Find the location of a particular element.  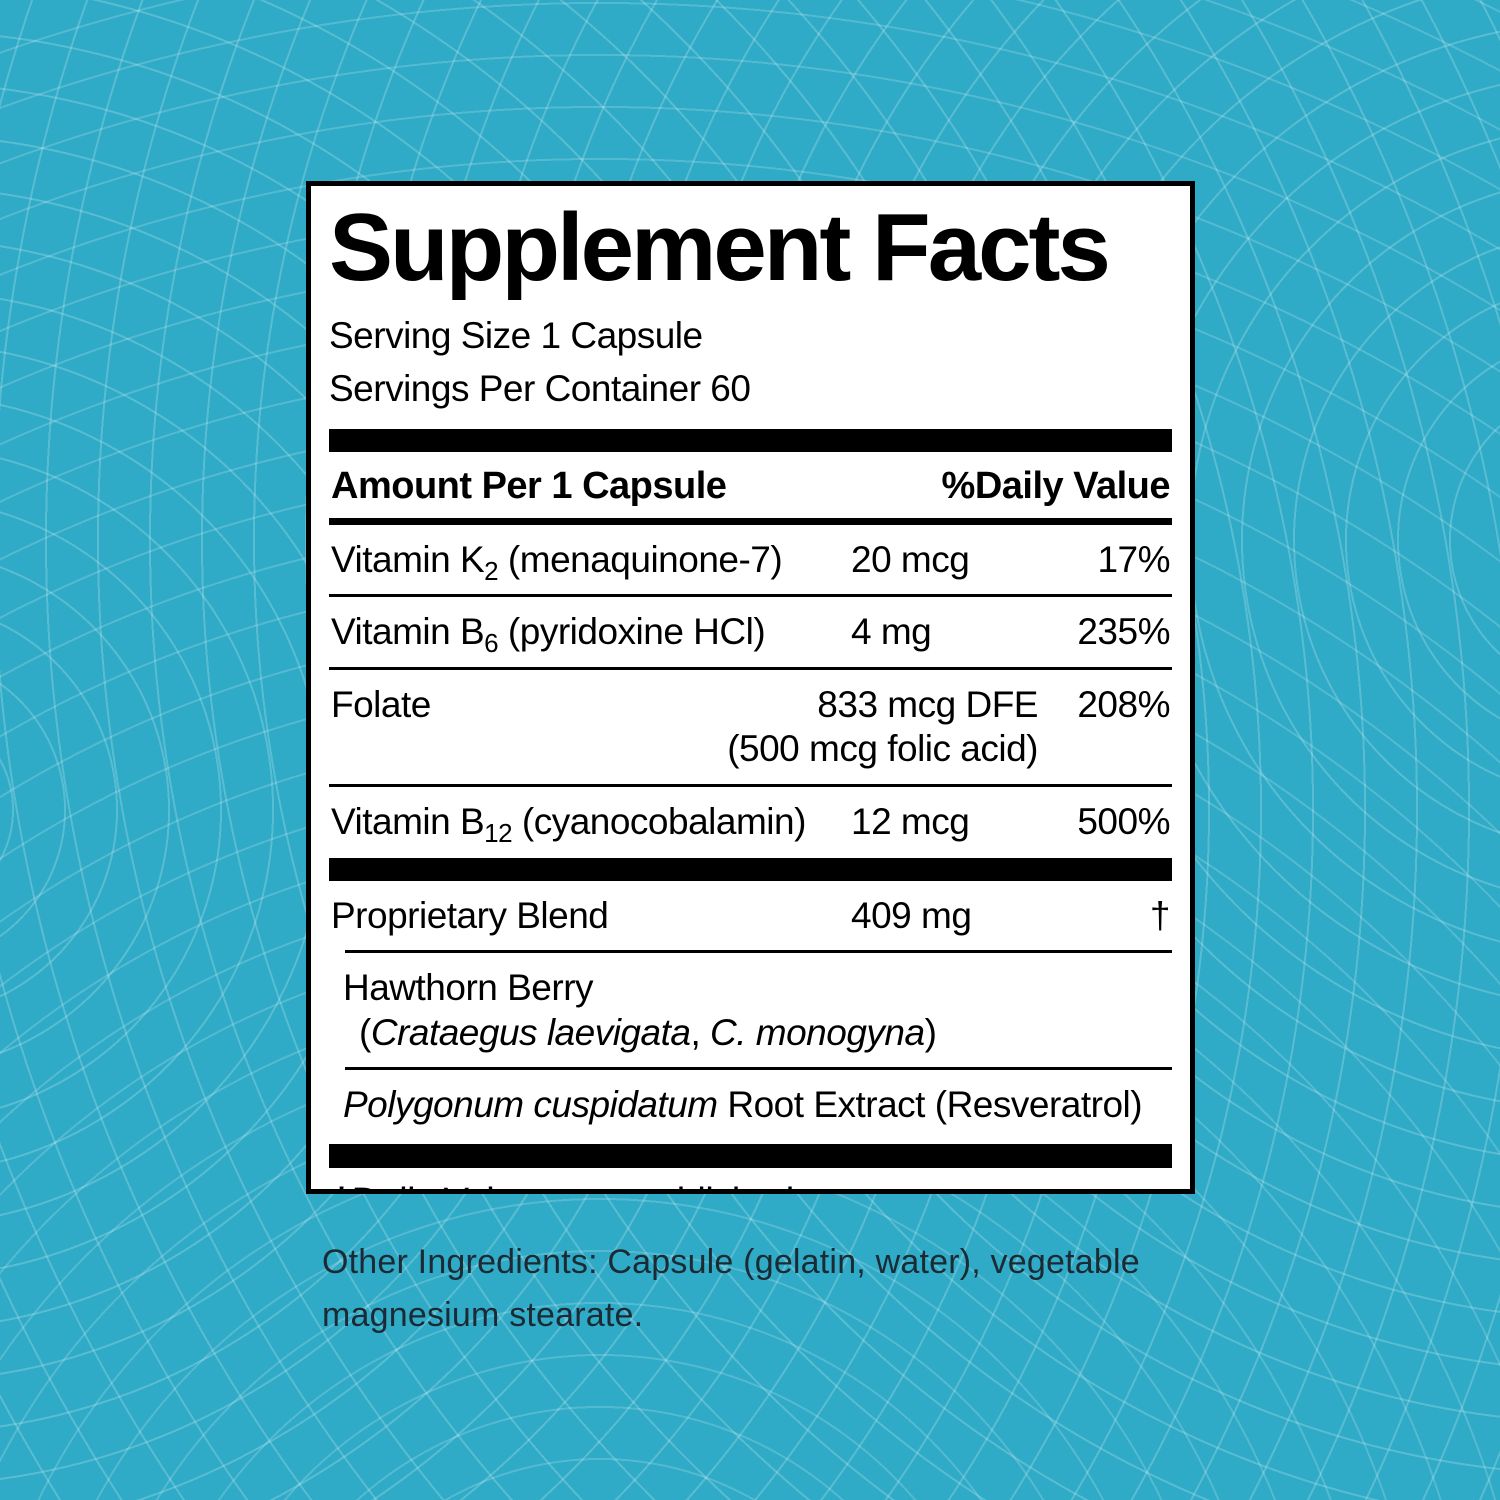

nutrient-amount-note: (500 mcg folic acid) is located at coordinates (882, 749).